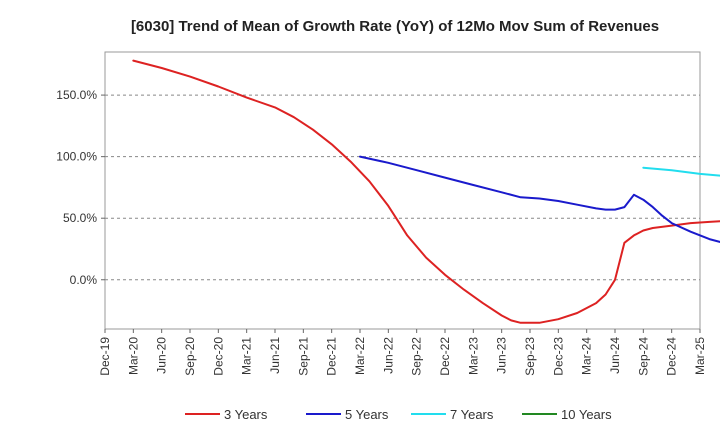  I want to click on x-tick-label: Jun-24, so click(615, 355).